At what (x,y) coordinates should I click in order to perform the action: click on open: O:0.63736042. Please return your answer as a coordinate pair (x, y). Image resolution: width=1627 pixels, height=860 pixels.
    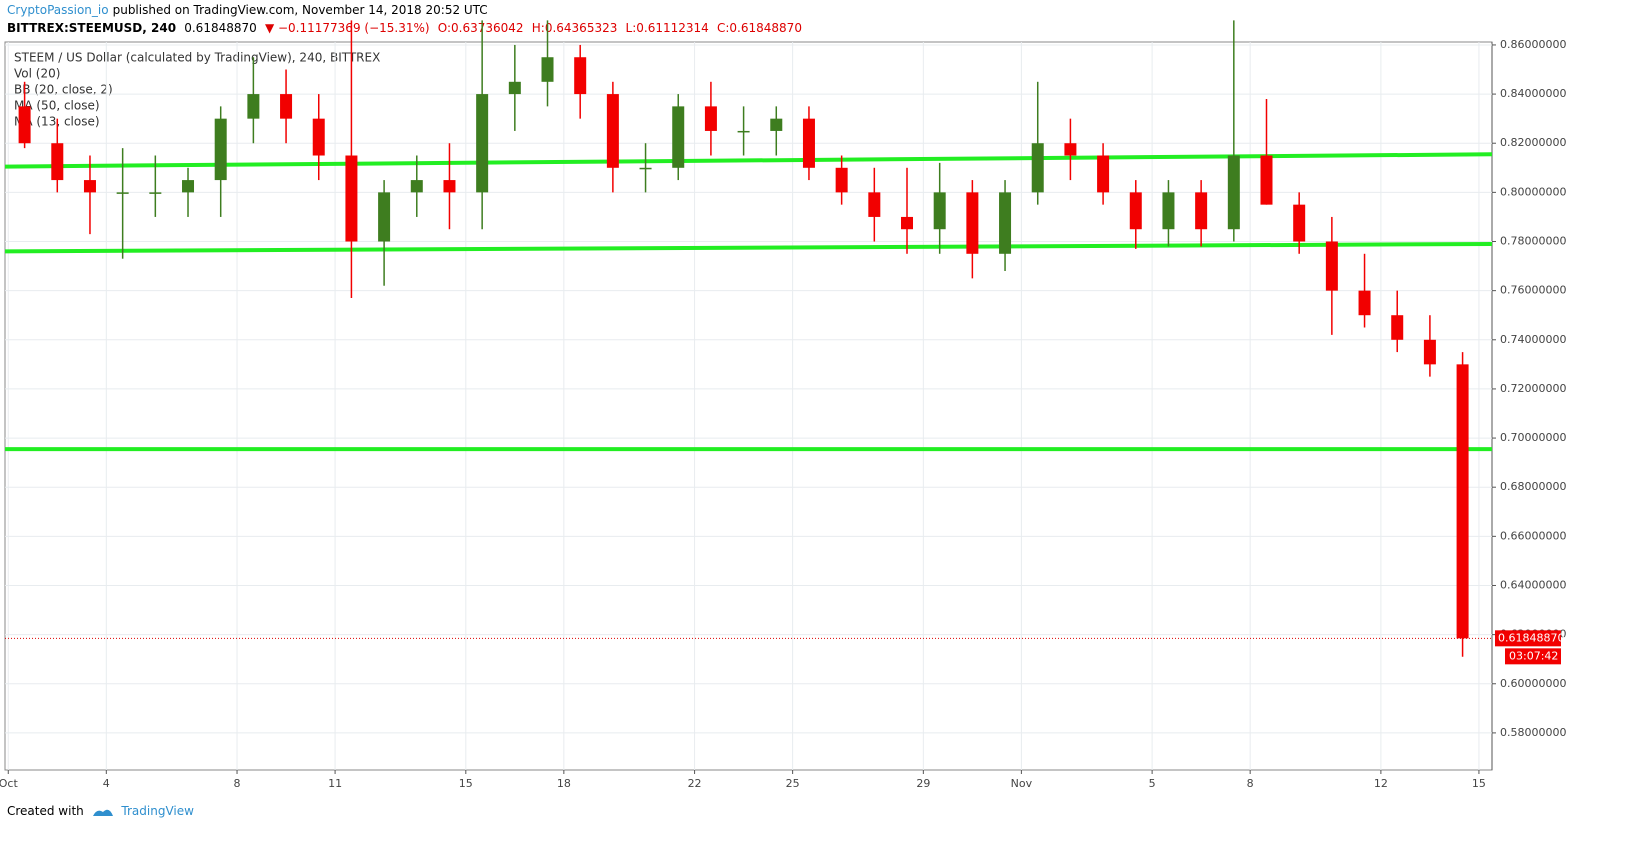
    Looking at the image, I should click on (480, 28).